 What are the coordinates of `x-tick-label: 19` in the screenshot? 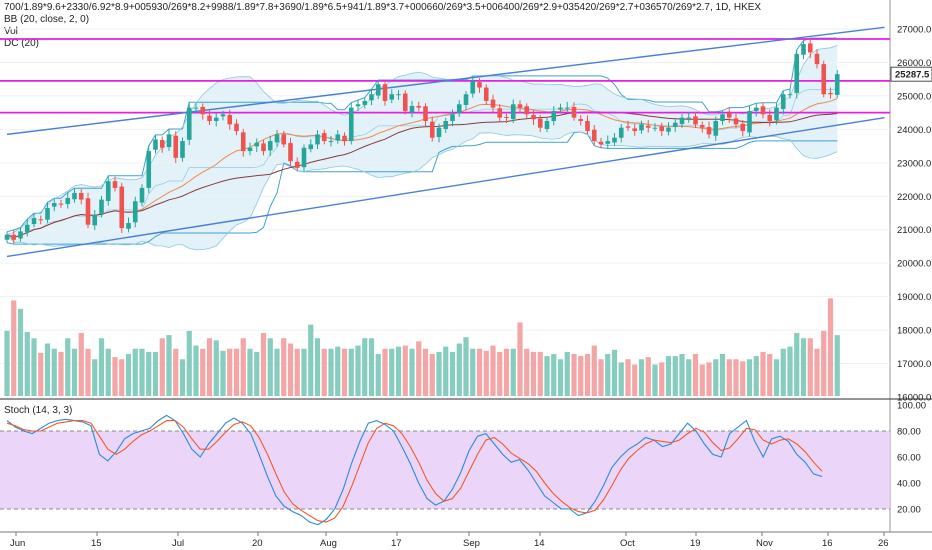 It's located at (695, 543).